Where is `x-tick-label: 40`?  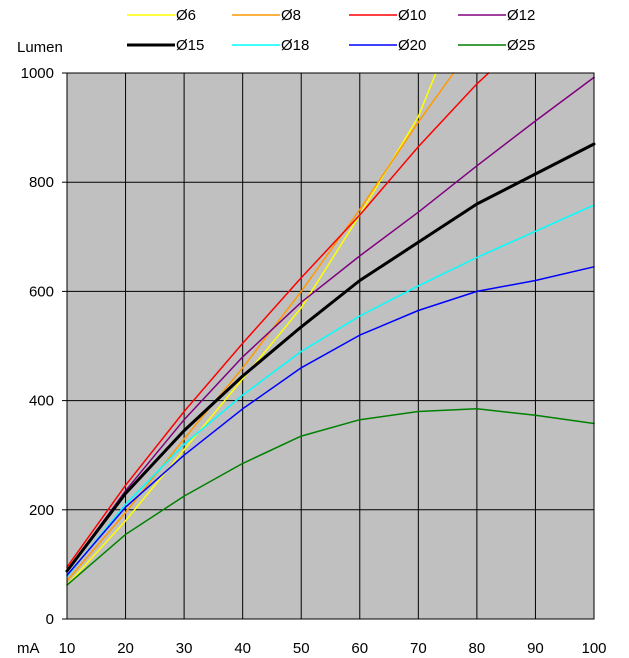
x-tick-label: 40 is located at coordinates (242, 648).